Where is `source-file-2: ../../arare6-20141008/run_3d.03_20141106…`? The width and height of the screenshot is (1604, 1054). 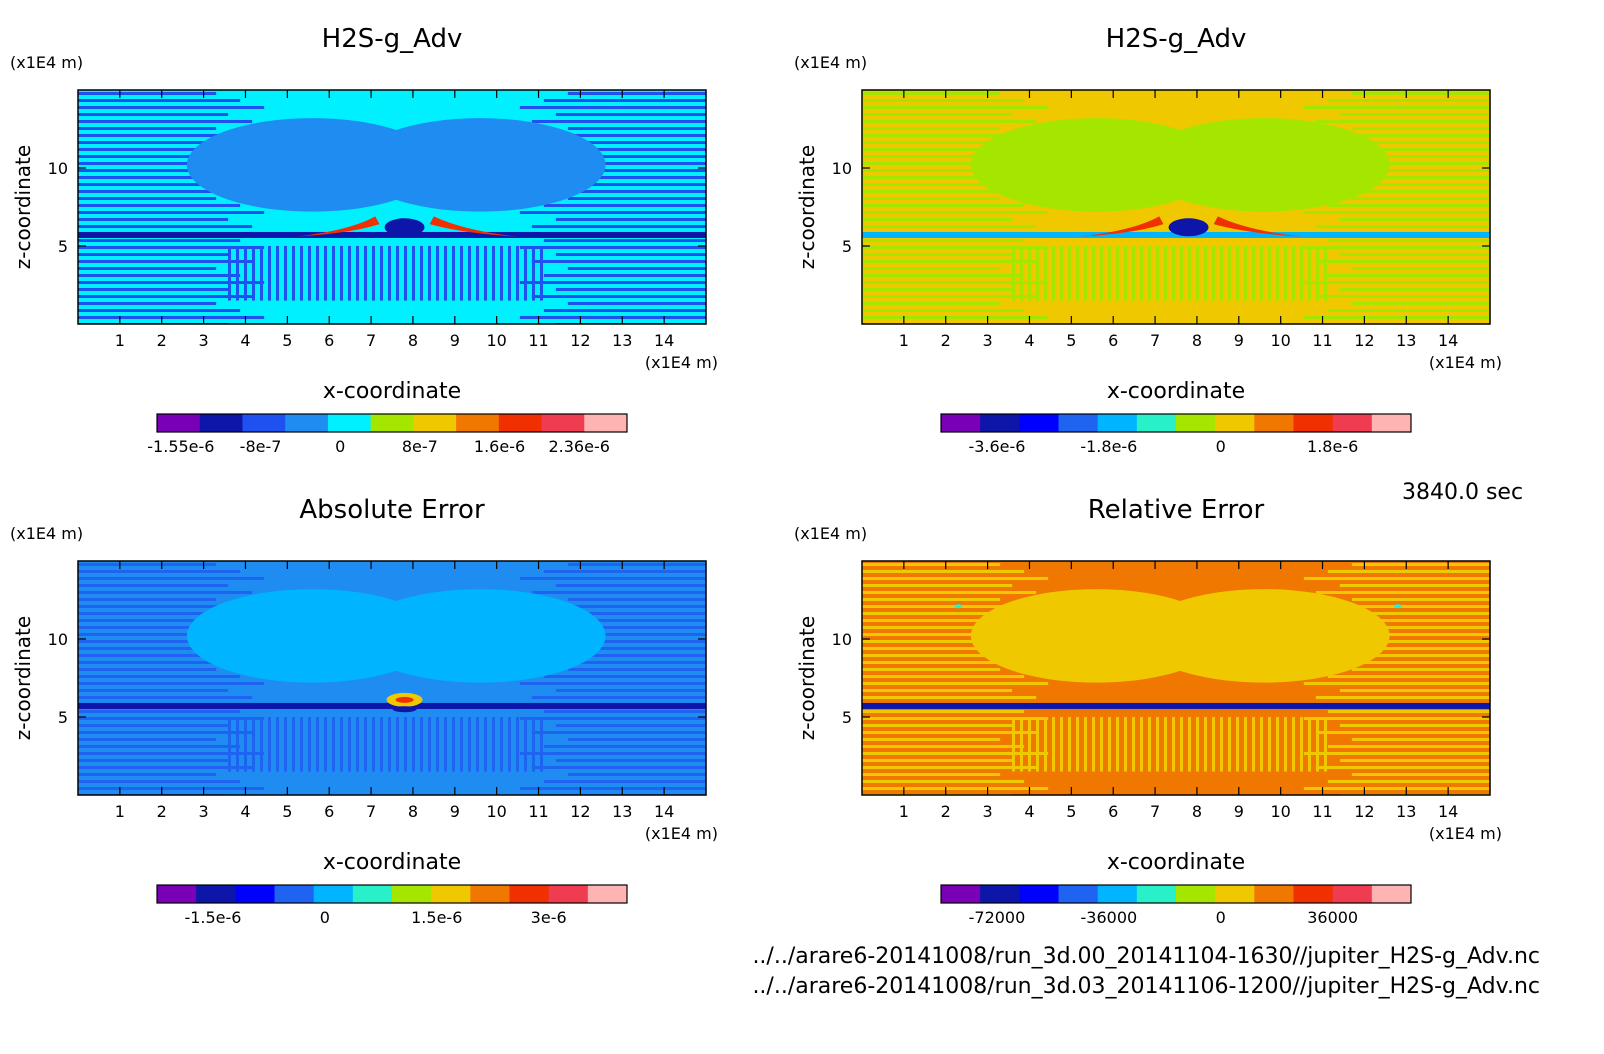 source-file-2: ../../arare6-20141008/run_3d.03_20141106… is located at coordinates (1146, 986).